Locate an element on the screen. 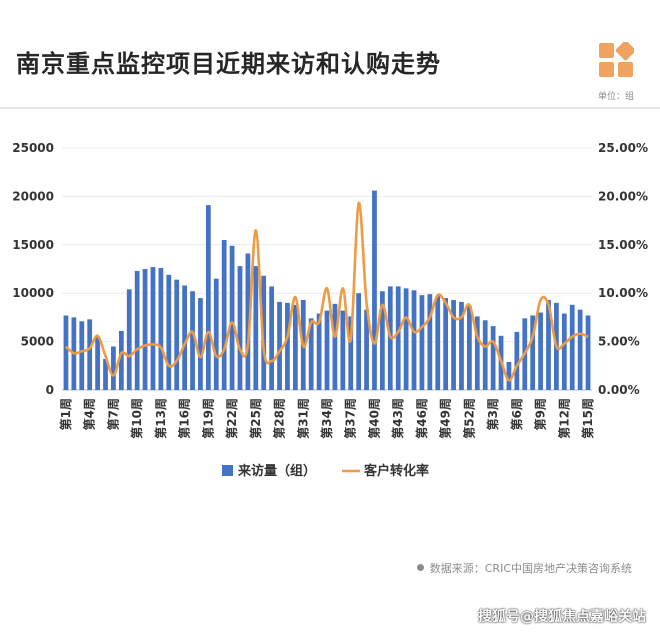 This screenshot has height=634, width=660. x-tick-label: 第19周 is located at coordinates (207, 418).